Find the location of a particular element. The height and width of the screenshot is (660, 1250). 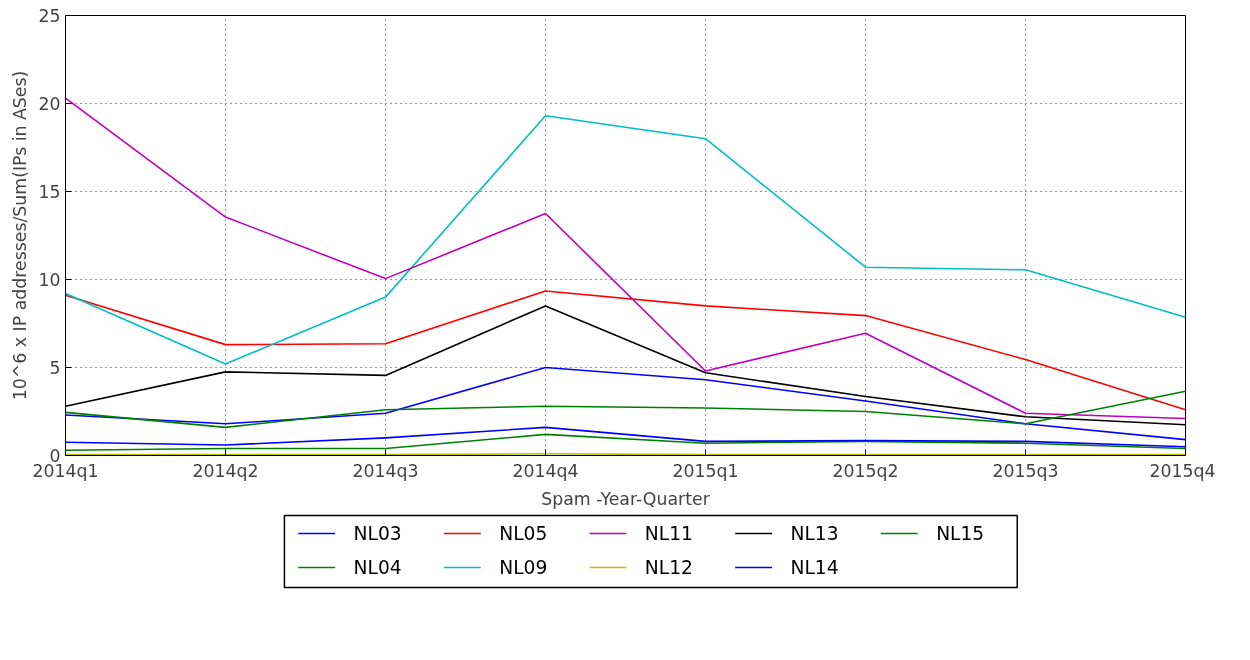

legend-label: NL12 is located at coordinates (668, 567).